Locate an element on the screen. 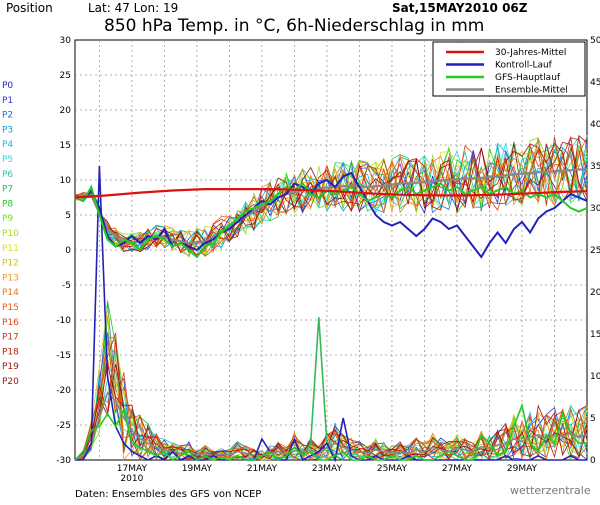 The height and width of the screenshot is (505, 600). member-label: P11 is located at coordinates (10, 249).